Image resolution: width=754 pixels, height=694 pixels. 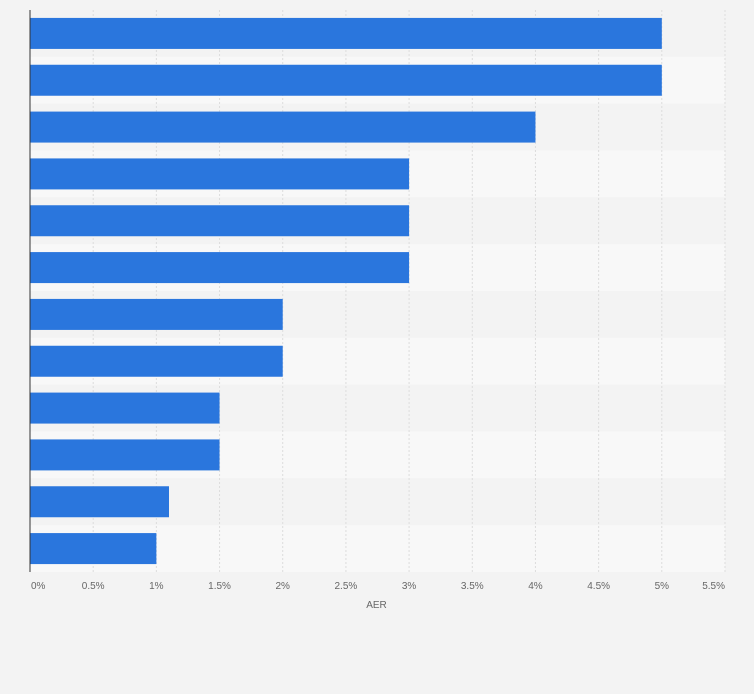 I want to click on x-tick-label-7: 3%, so click(x=409, y=586).